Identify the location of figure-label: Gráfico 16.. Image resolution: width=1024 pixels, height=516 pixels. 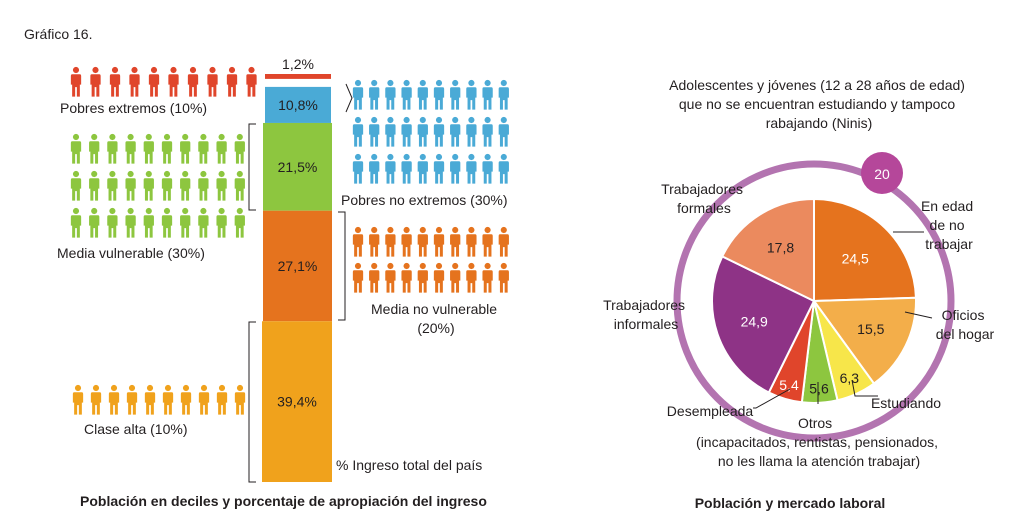
(58, 34).